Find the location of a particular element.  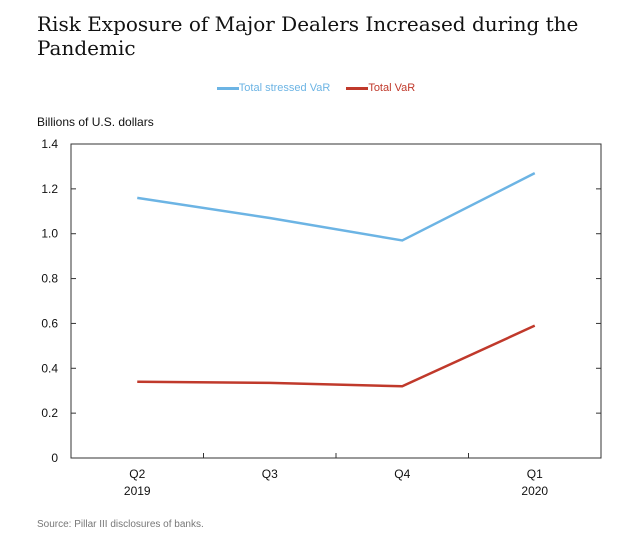

legend-swatch-var is located at coordinates (357, 88).